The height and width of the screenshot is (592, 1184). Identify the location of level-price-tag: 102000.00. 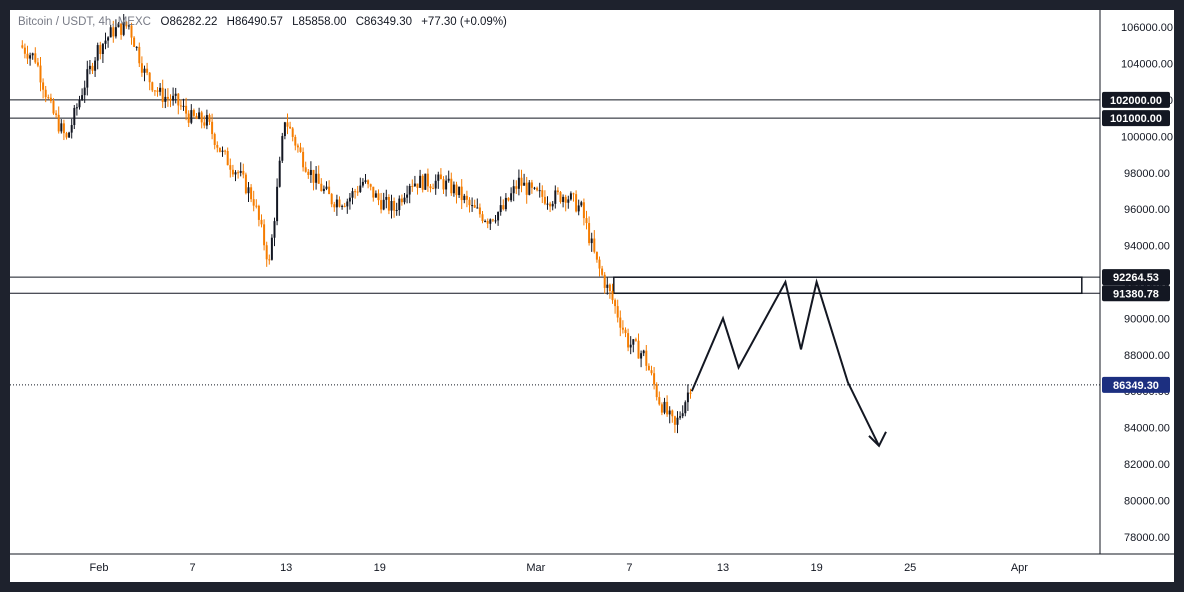
(1136, 101).